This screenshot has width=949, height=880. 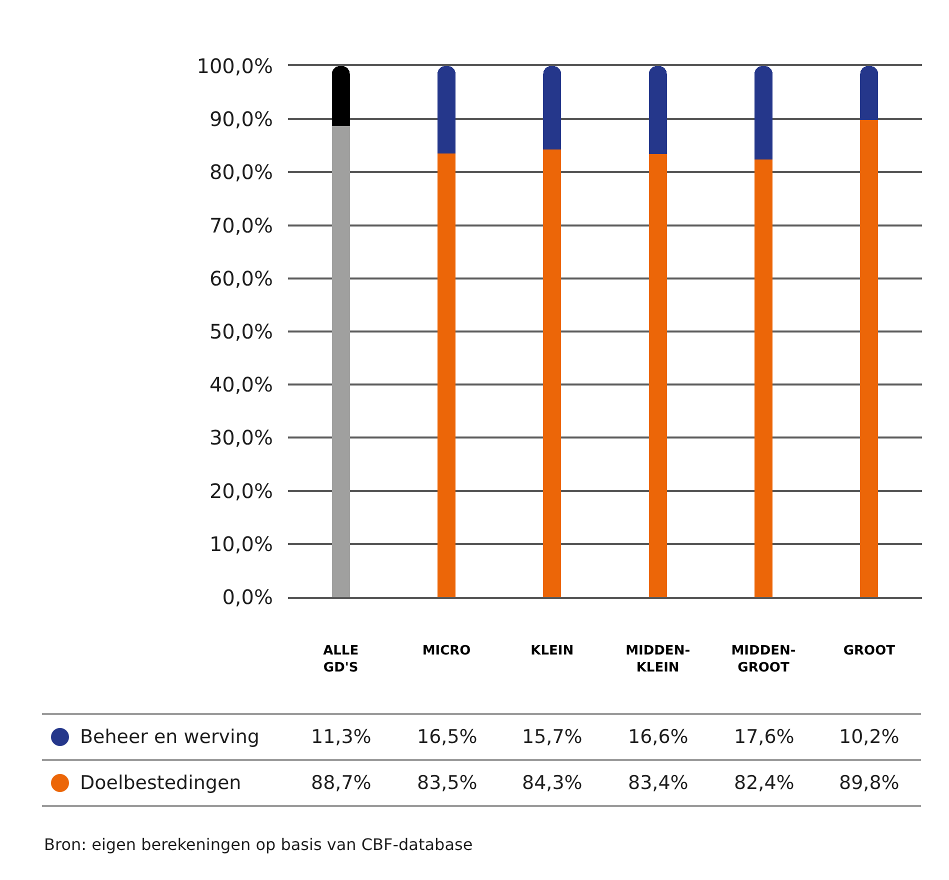 What do you see at coordinates (869, 737) in the screenshot?
I see `data-label: 10,2%` at bounding box center [869, 737].